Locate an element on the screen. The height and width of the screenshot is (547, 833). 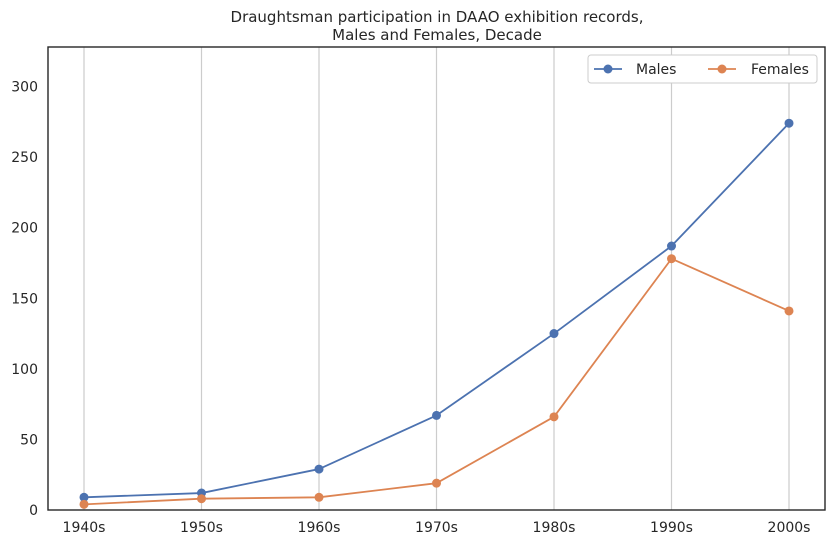
data-point-males-1970s is located at coordinates (436, 415).